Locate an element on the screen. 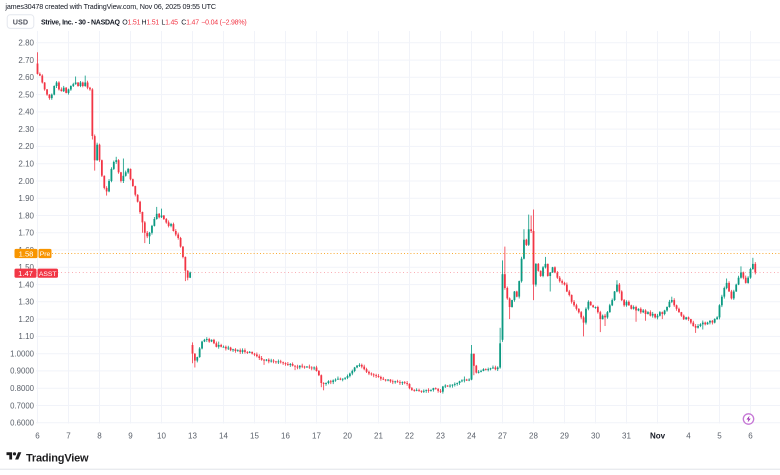 This screenshot has height=475, width=780. svg-text: 20 is located at coordinates (347, 436).